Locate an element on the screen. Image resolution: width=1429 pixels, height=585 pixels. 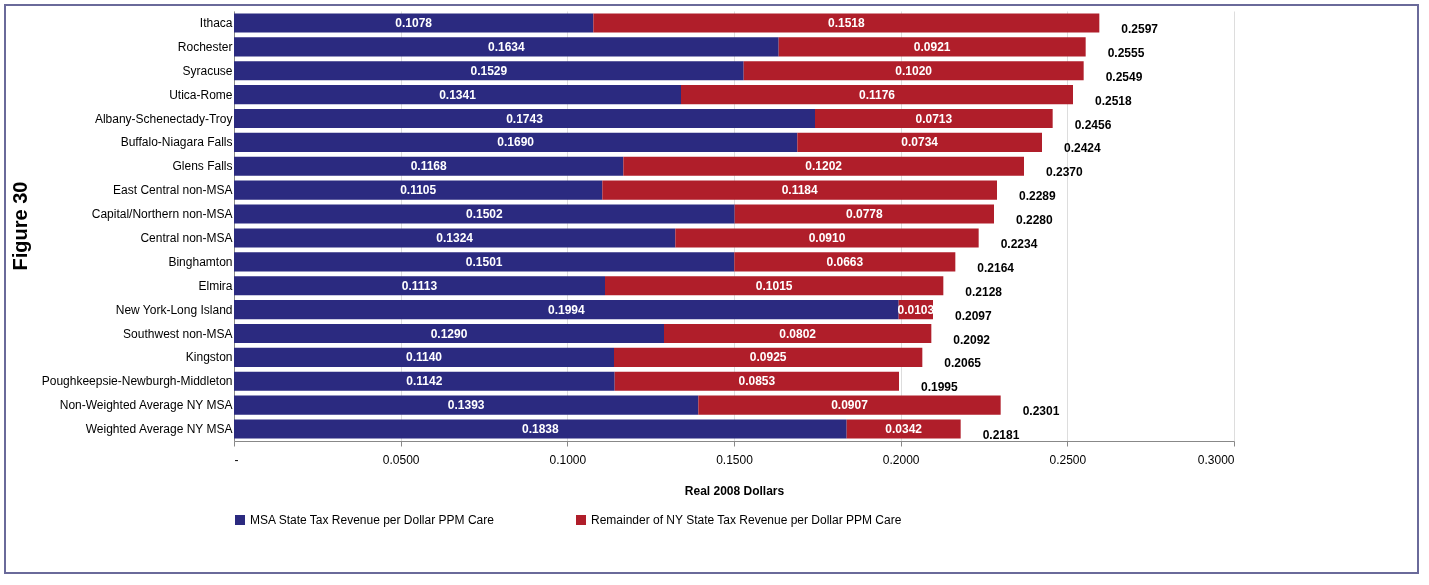
y-tick-label: Non-Weighted Average NY MSA is located at coordinates (146, 405).